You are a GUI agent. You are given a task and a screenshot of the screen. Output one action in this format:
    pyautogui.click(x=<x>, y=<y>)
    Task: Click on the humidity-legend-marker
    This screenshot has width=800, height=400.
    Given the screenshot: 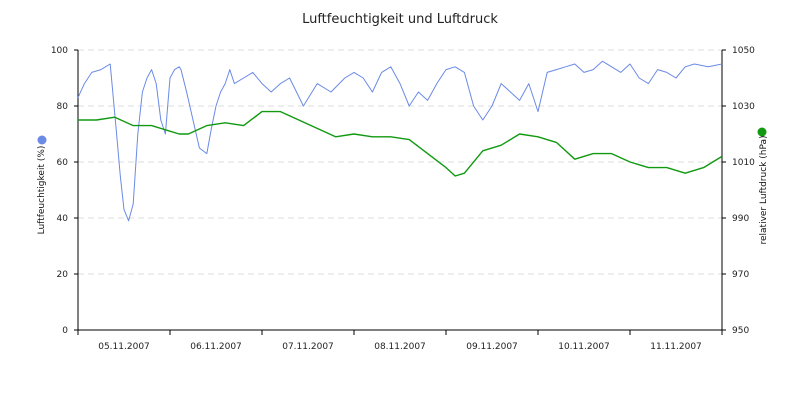 What is the action you would take?
    pyautogui.click(x=42, y=140)
    